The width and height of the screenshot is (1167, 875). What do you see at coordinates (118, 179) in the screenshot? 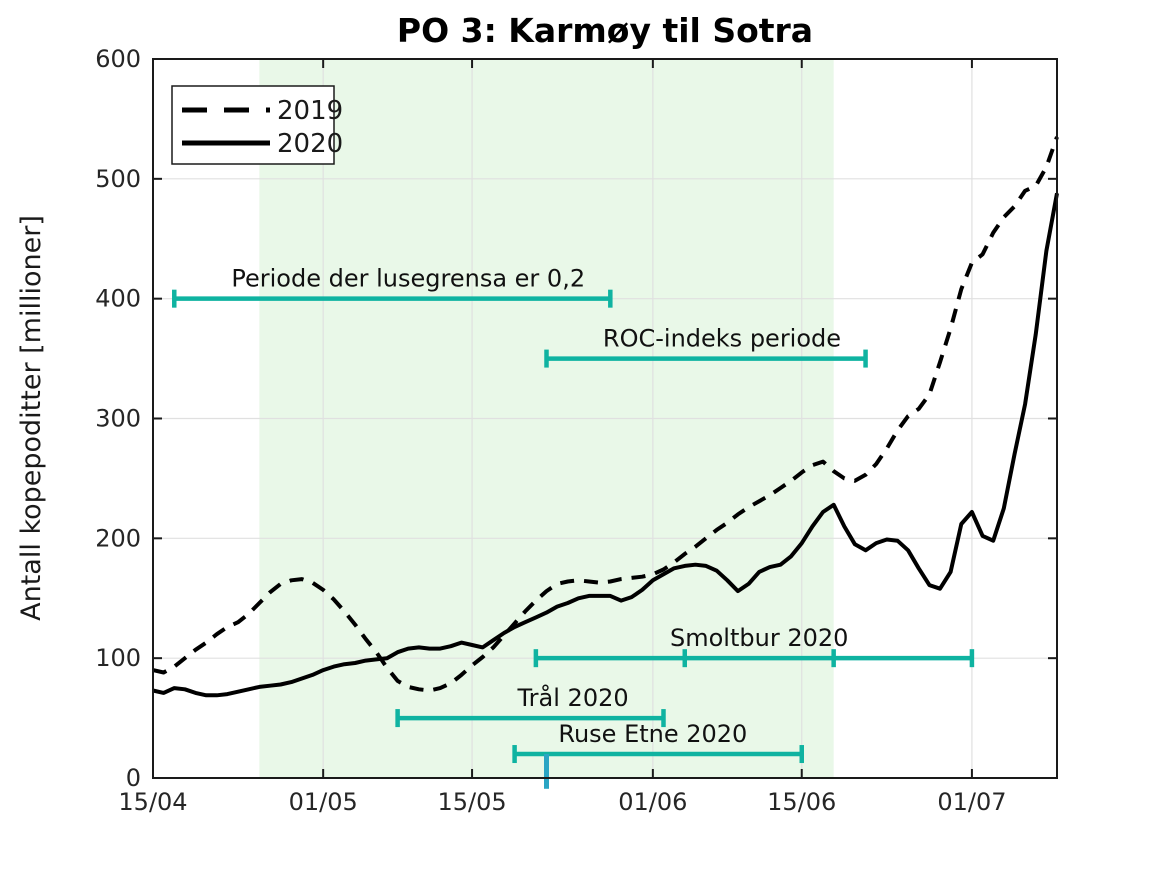
I see `y-tick-label: 500` at bounding box center [118, 179].